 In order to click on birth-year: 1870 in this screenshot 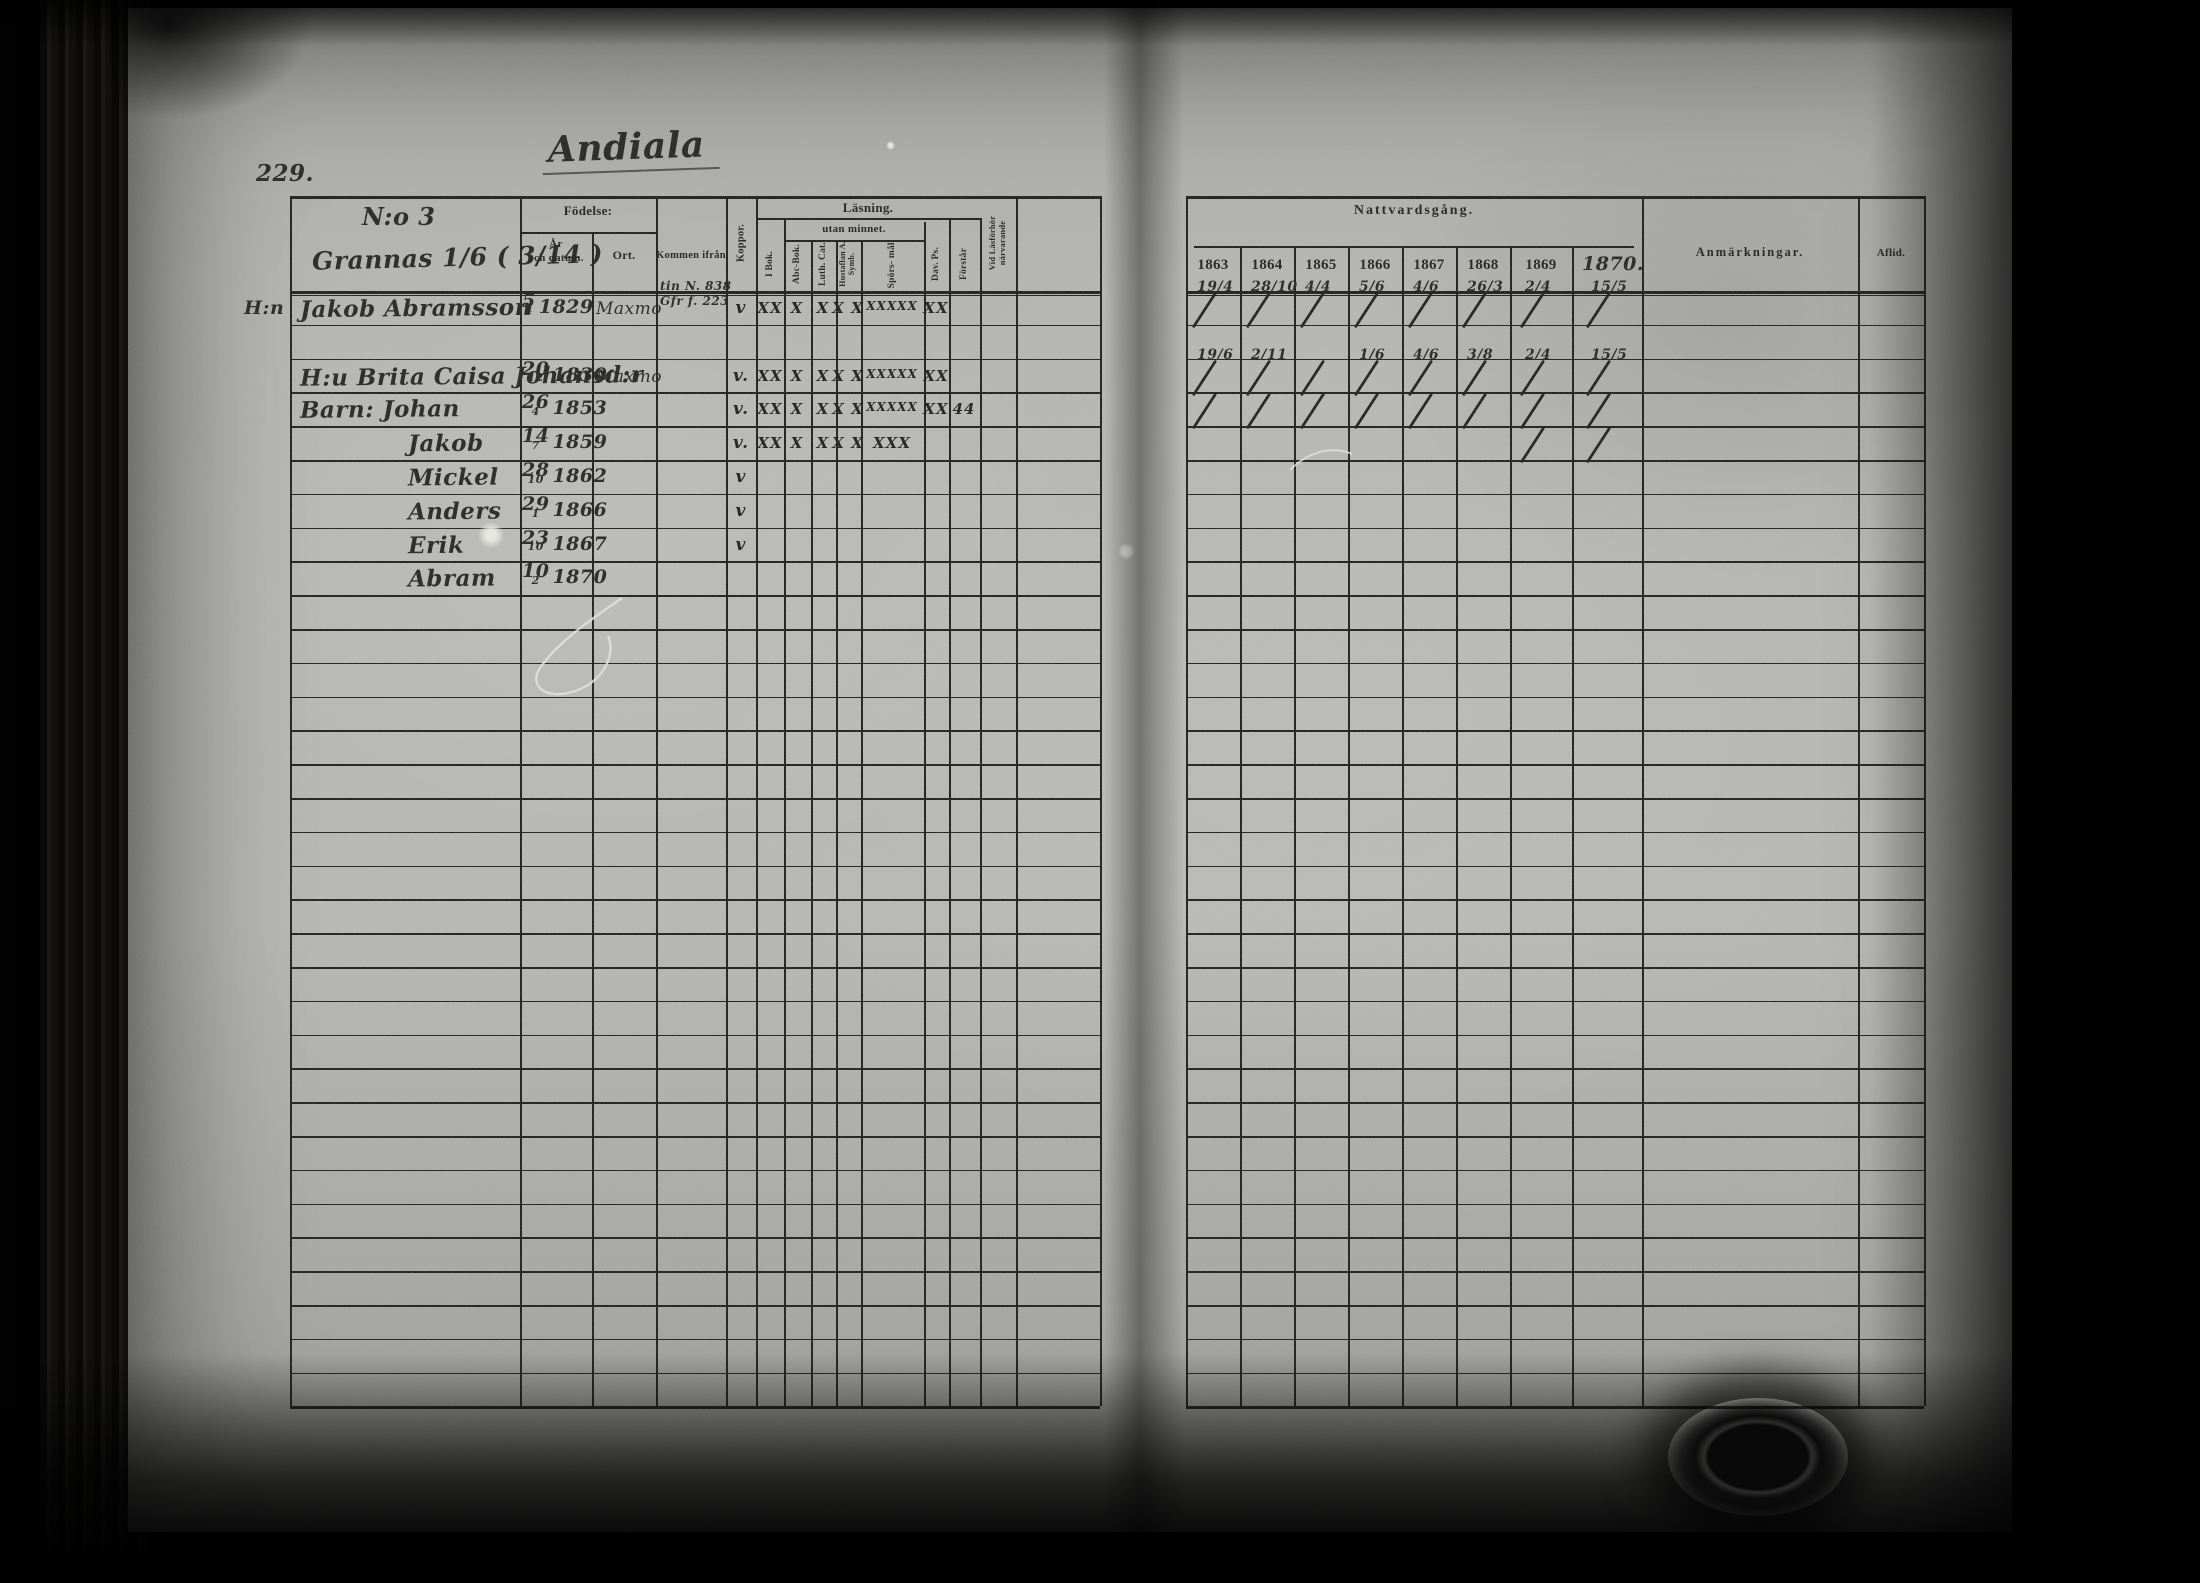, I will do `click(580, 577)`.